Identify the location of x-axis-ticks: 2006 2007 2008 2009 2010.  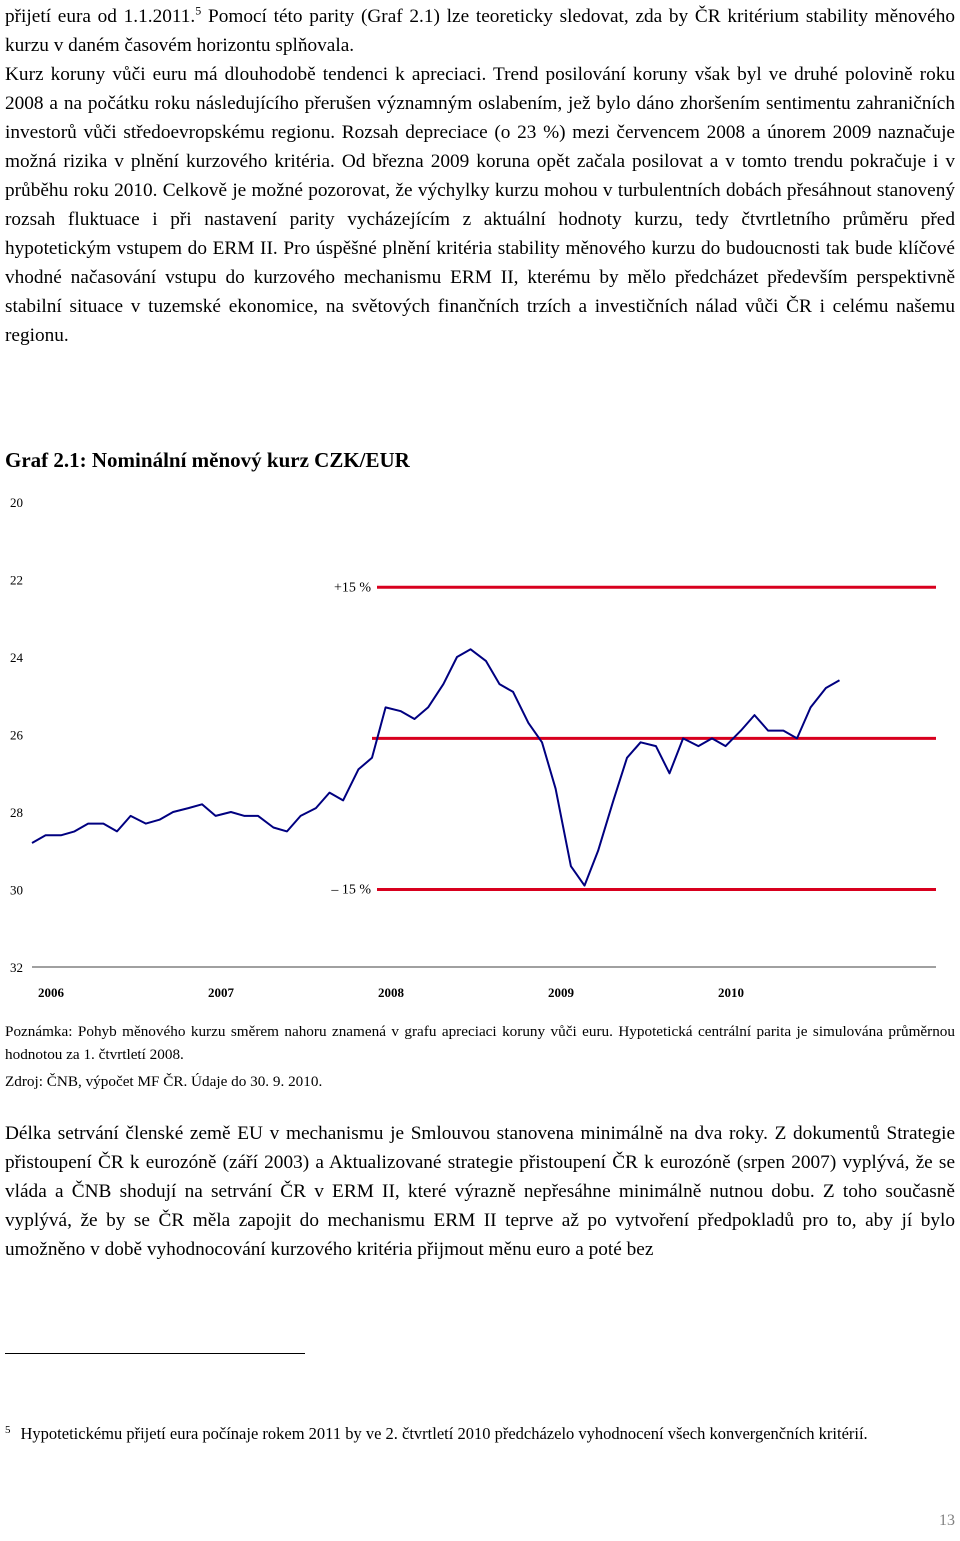
(391, 992).